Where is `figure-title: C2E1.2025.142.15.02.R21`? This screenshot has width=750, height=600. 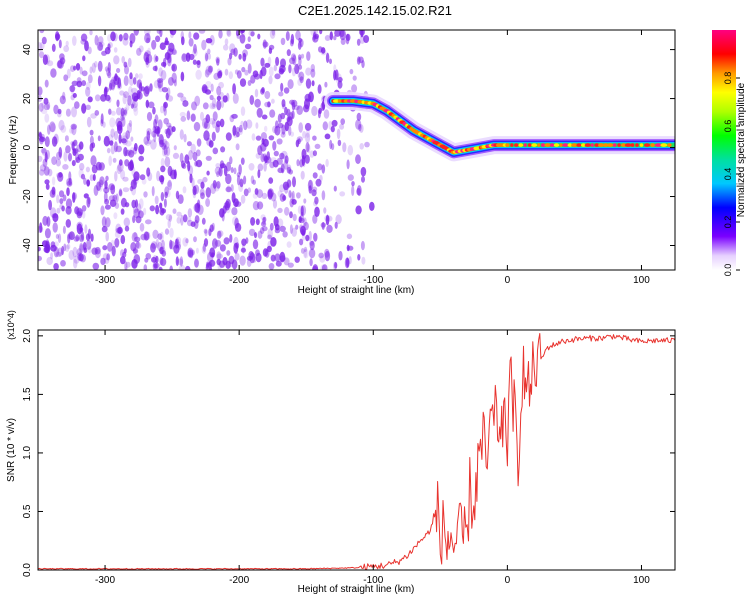 figure-title: C2E1.2025.142.15.02.R21 is located at coordinates (375, 10).